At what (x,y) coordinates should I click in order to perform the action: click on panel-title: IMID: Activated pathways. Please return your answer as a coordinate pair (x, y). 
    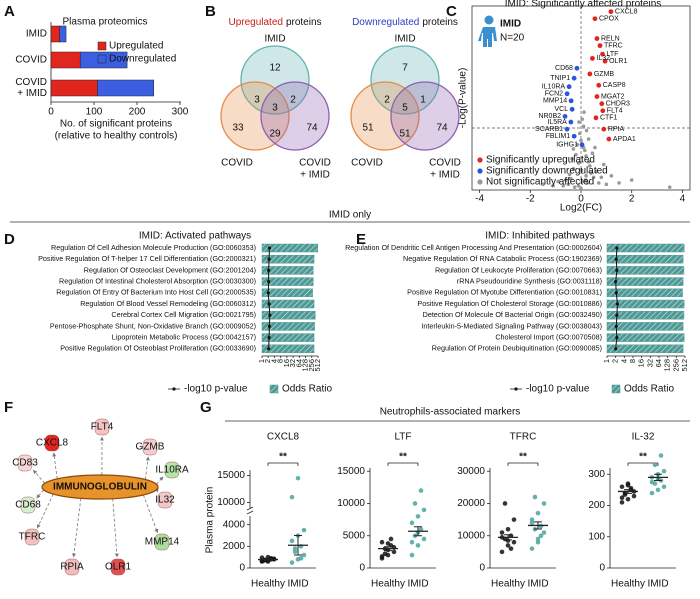
    Looking at the image, I should click on (195, 236).